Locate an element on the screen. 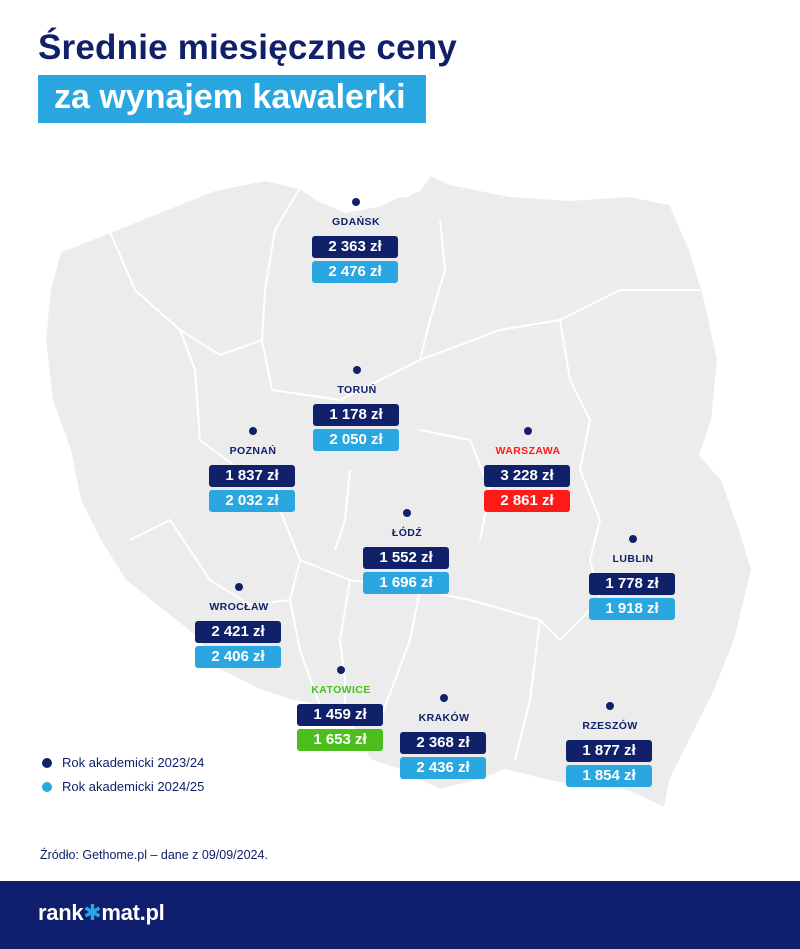  price-2024-25: 2 861 zł is located at coordinates (527, 501).